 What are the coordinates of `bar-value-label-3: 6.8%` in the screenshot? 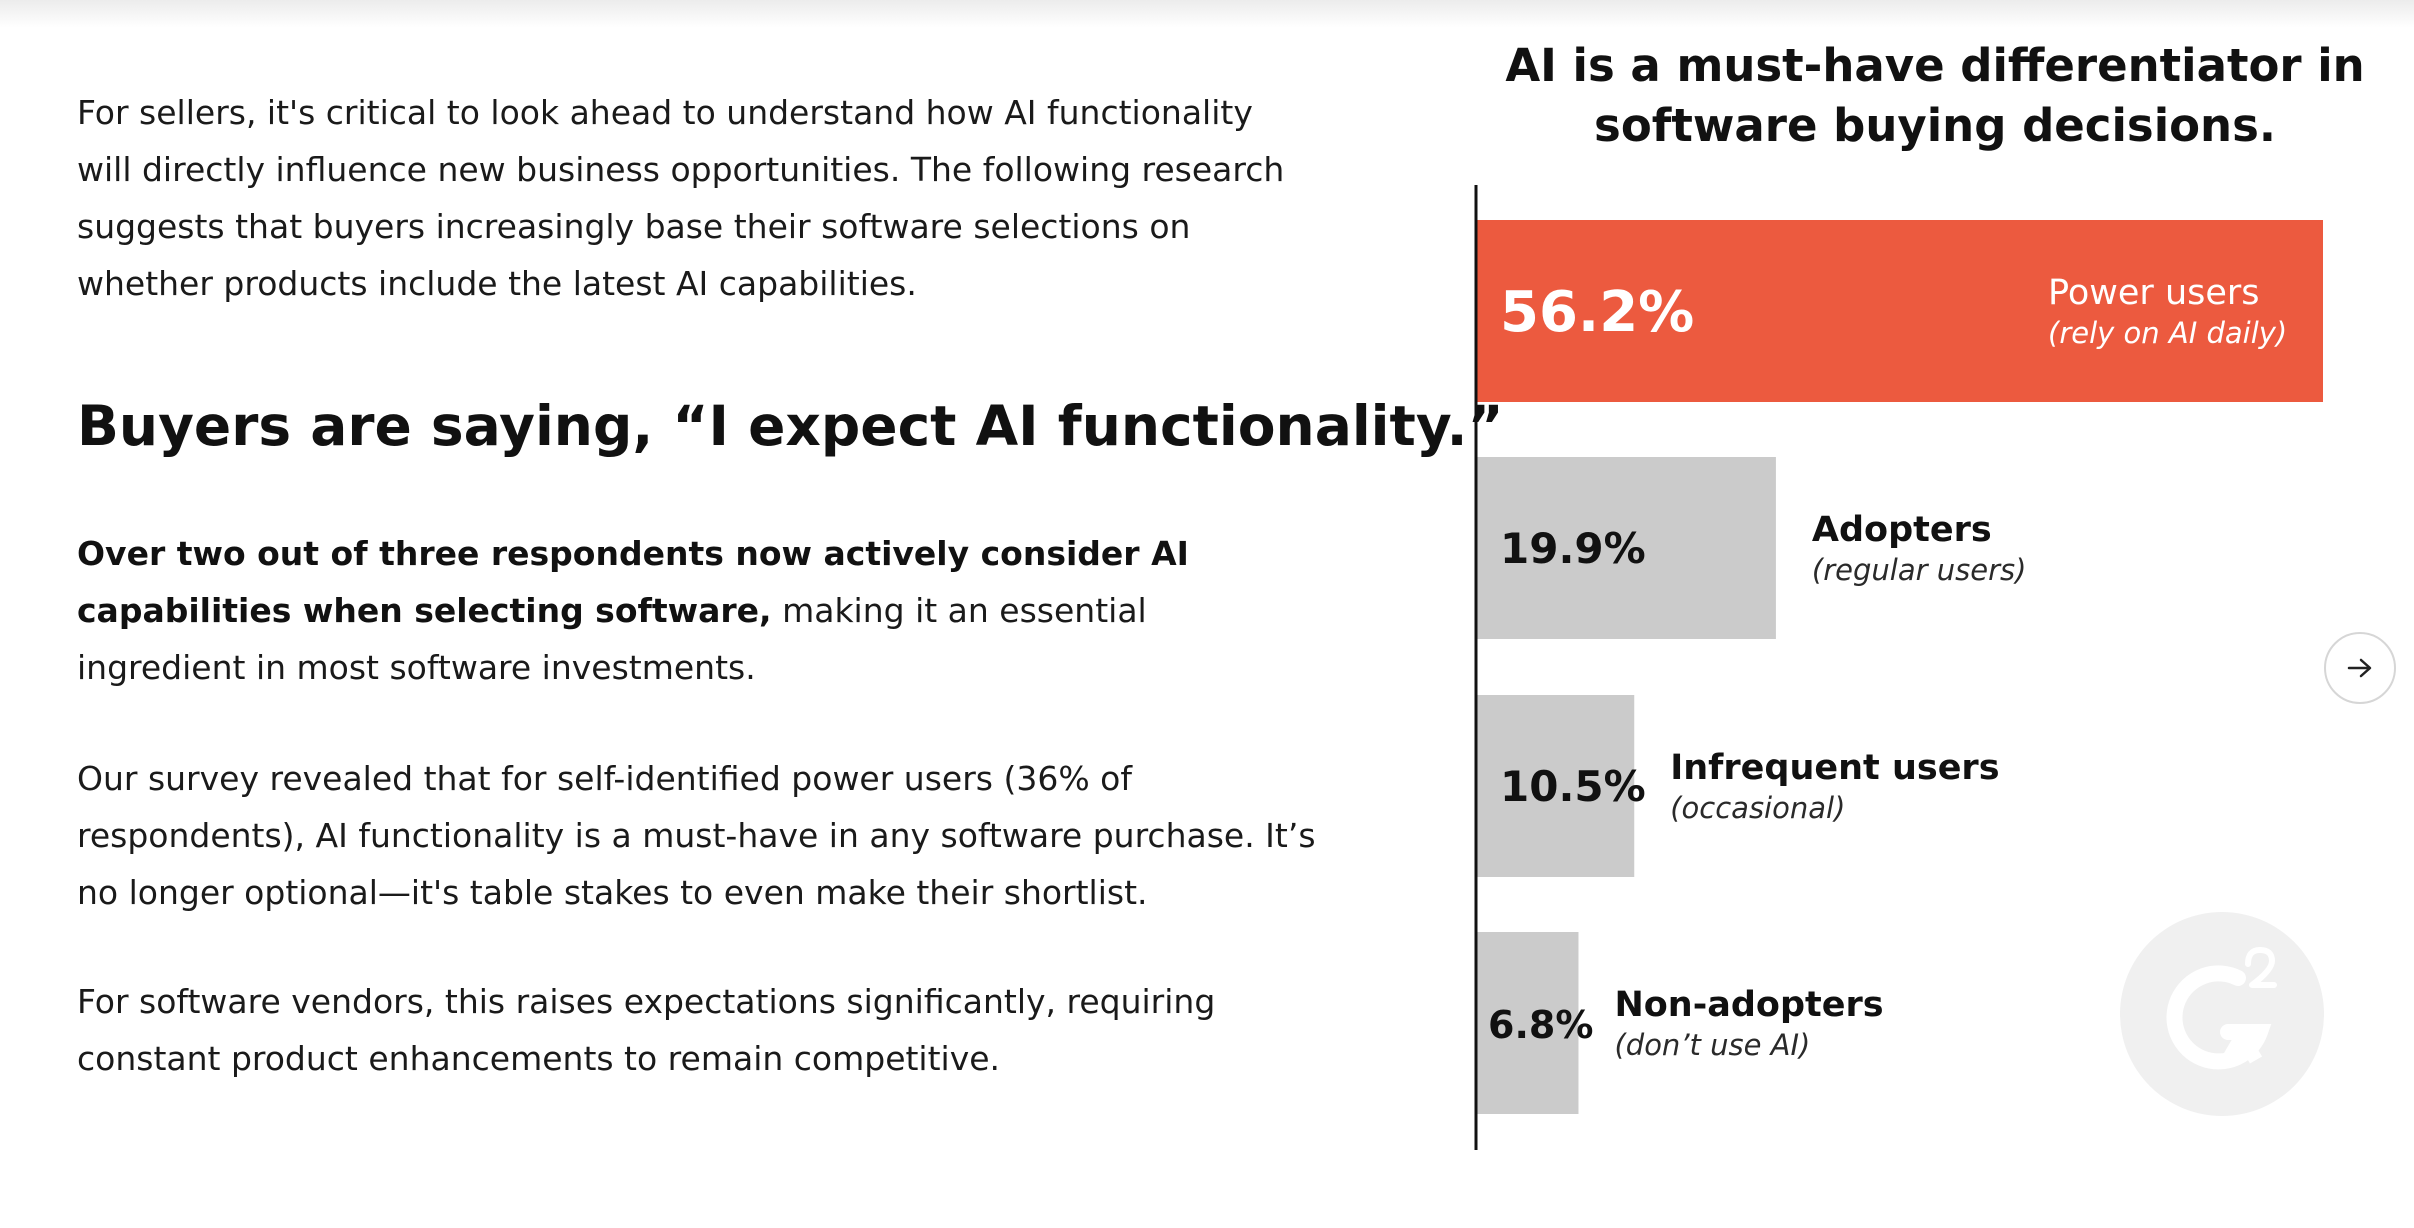 It's located at (1540, 1025).